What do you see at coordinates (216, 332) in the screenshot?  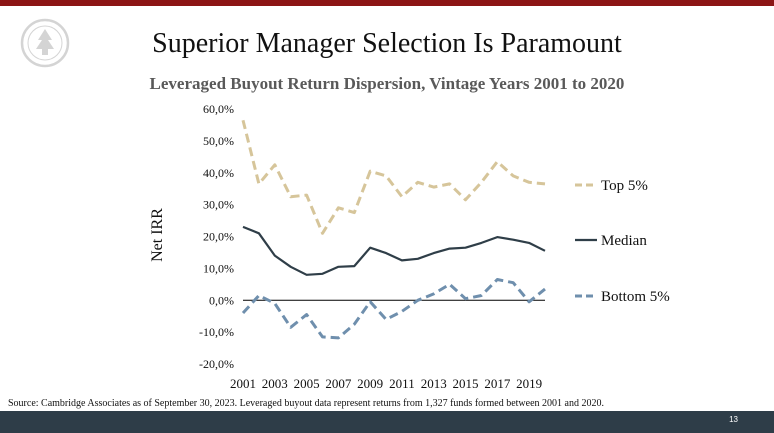 I see `y-tick-label: -10,0%` at bounding box center [216, 332].